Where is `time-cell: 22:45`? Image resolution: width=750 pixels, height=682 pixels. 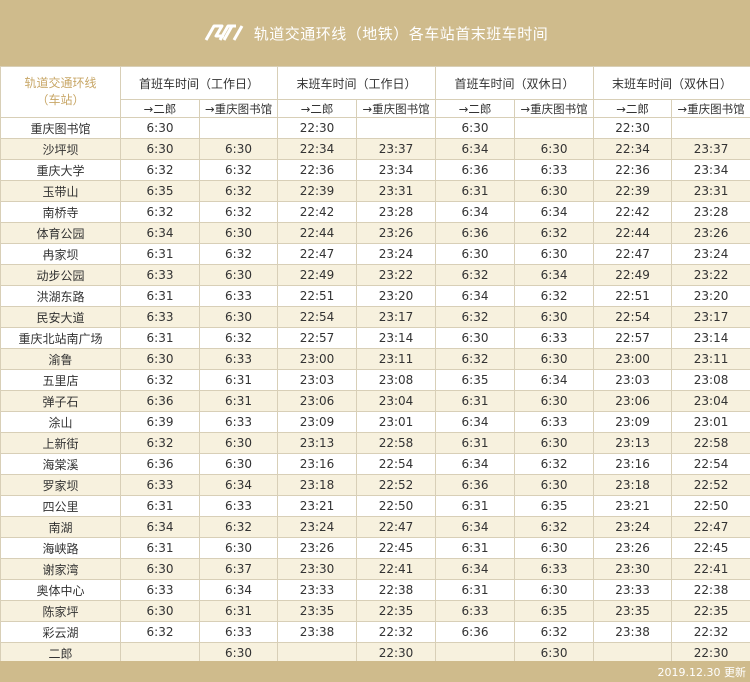 time-cell: 22:45 is located at coordinates (396, 548).